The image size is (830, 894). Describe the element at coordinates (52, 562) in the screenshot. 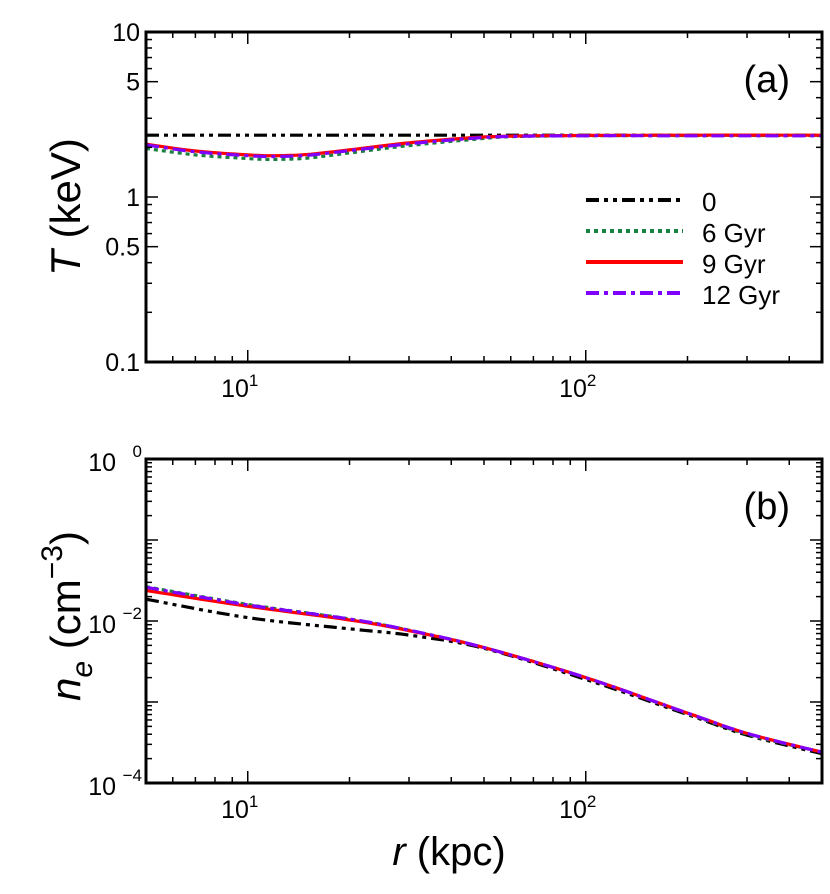

I see `y-label-unit-exp: −3` at that location.